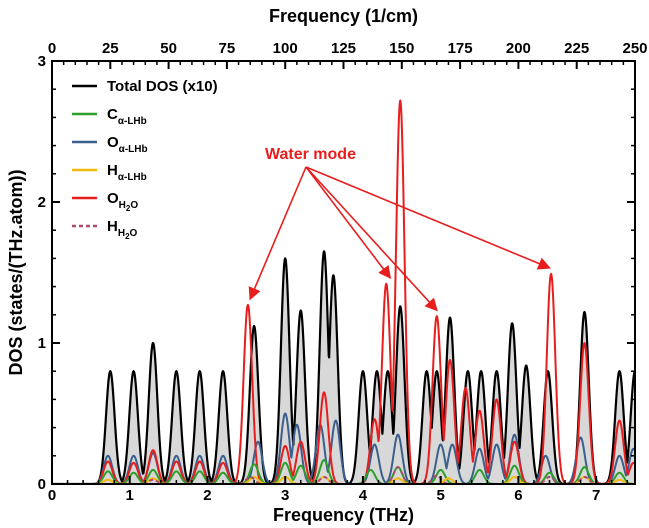 Image resolution: width=649 pixels, height=528 pixels. Describe the element at coordinates (42, 484) in the screenshot. I see `y-tick-label: 0` at that location.